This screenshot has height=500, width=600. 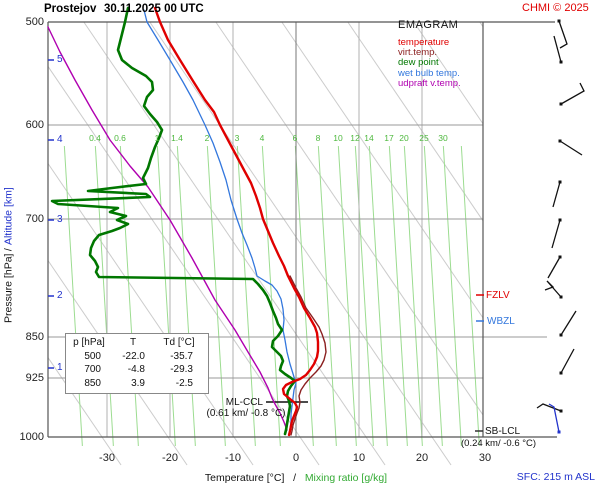 I want to click on mixing-ratio-label: 25, so click(x=424, y=138).